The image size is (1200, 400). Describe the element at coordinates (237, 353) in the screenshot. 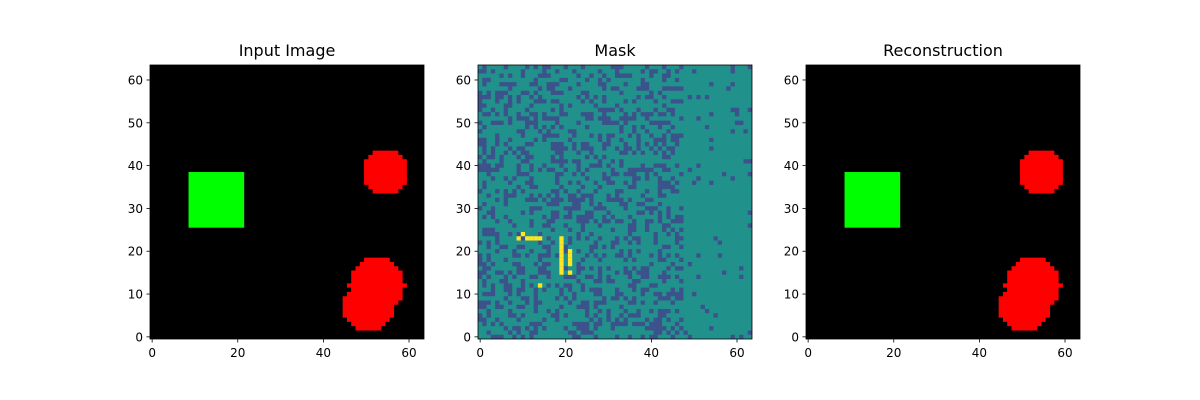

I see `input-image-x-tick-label: 20` at that location.